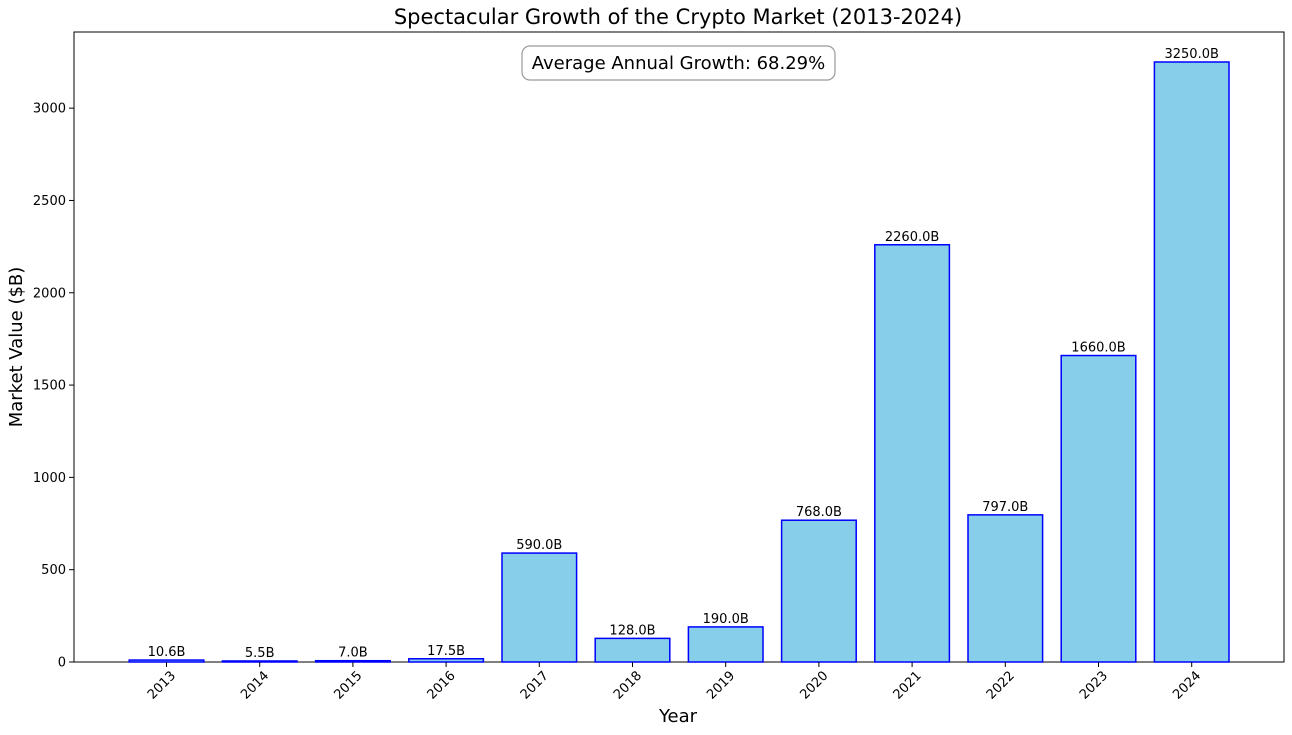 This screenshot has height=735, width=1292. What do you see at coordinates (352, 661) in the screenshot?
I see `bar-2015` at bounding box center [352, 661].